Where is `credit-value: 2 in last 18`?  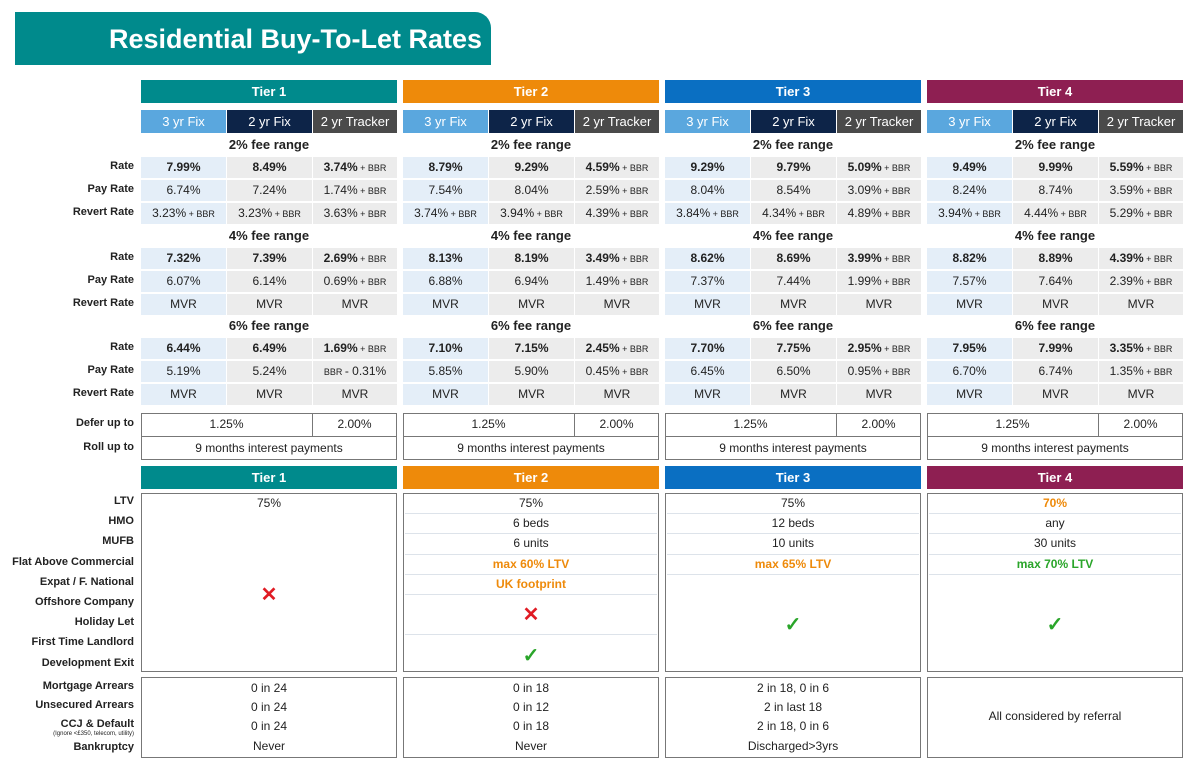
credit-value: 2 in last 18 is located at coordinates (793, 707).